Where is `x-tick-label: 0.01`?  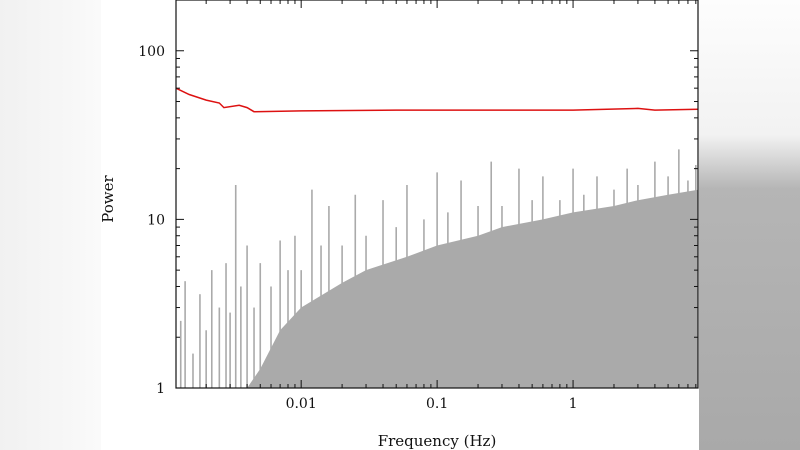
x-tick-label: 0.01 is located at coordinates (301, 404).